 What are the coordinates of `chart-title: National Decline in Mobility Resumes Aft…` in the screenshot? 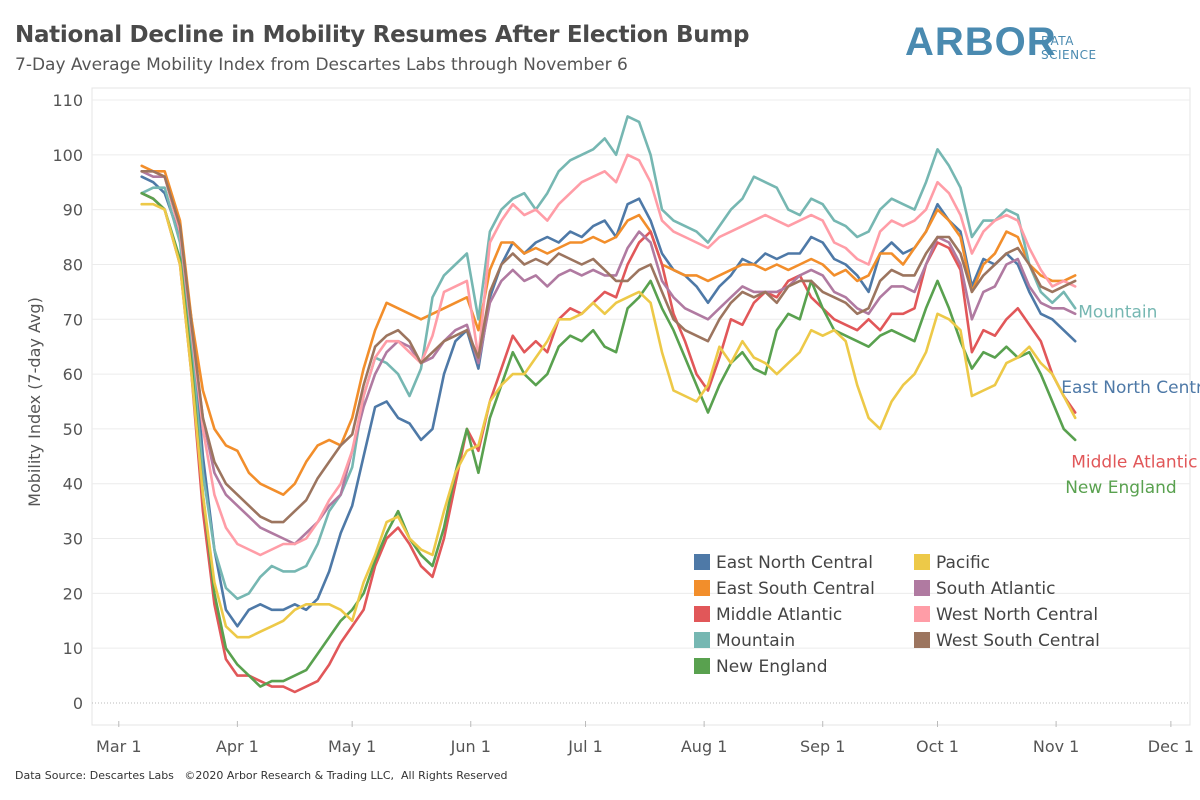 It's located at (382, 35).